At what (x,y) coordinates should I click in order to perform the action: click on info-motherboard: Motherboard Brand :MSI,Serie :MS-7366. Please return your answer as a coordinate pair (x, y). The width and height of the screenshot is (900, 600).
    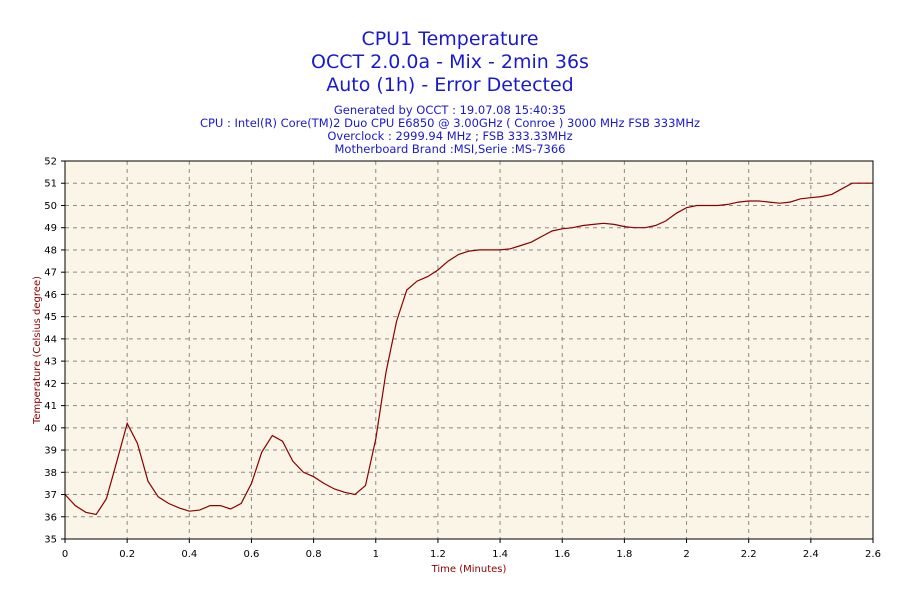
    Looking at the image, I should click on (449, 149).